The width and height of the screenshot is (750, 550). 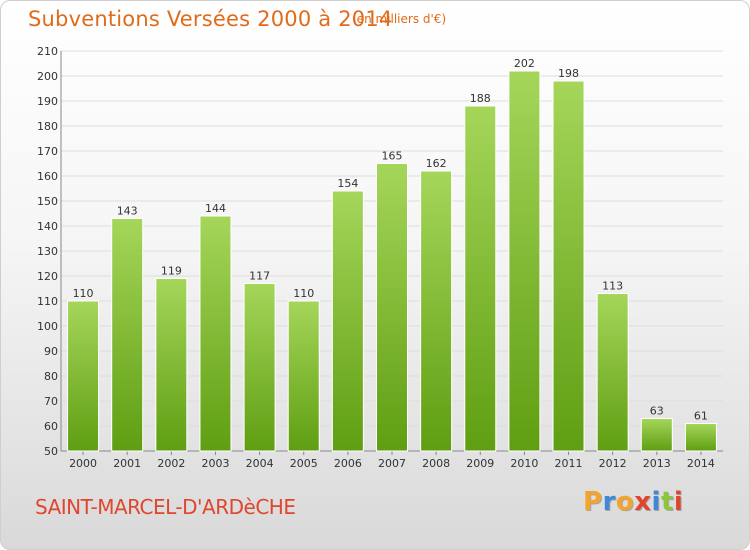 I want to click on x-tick-label: 2010, so click(x=524, y=463).